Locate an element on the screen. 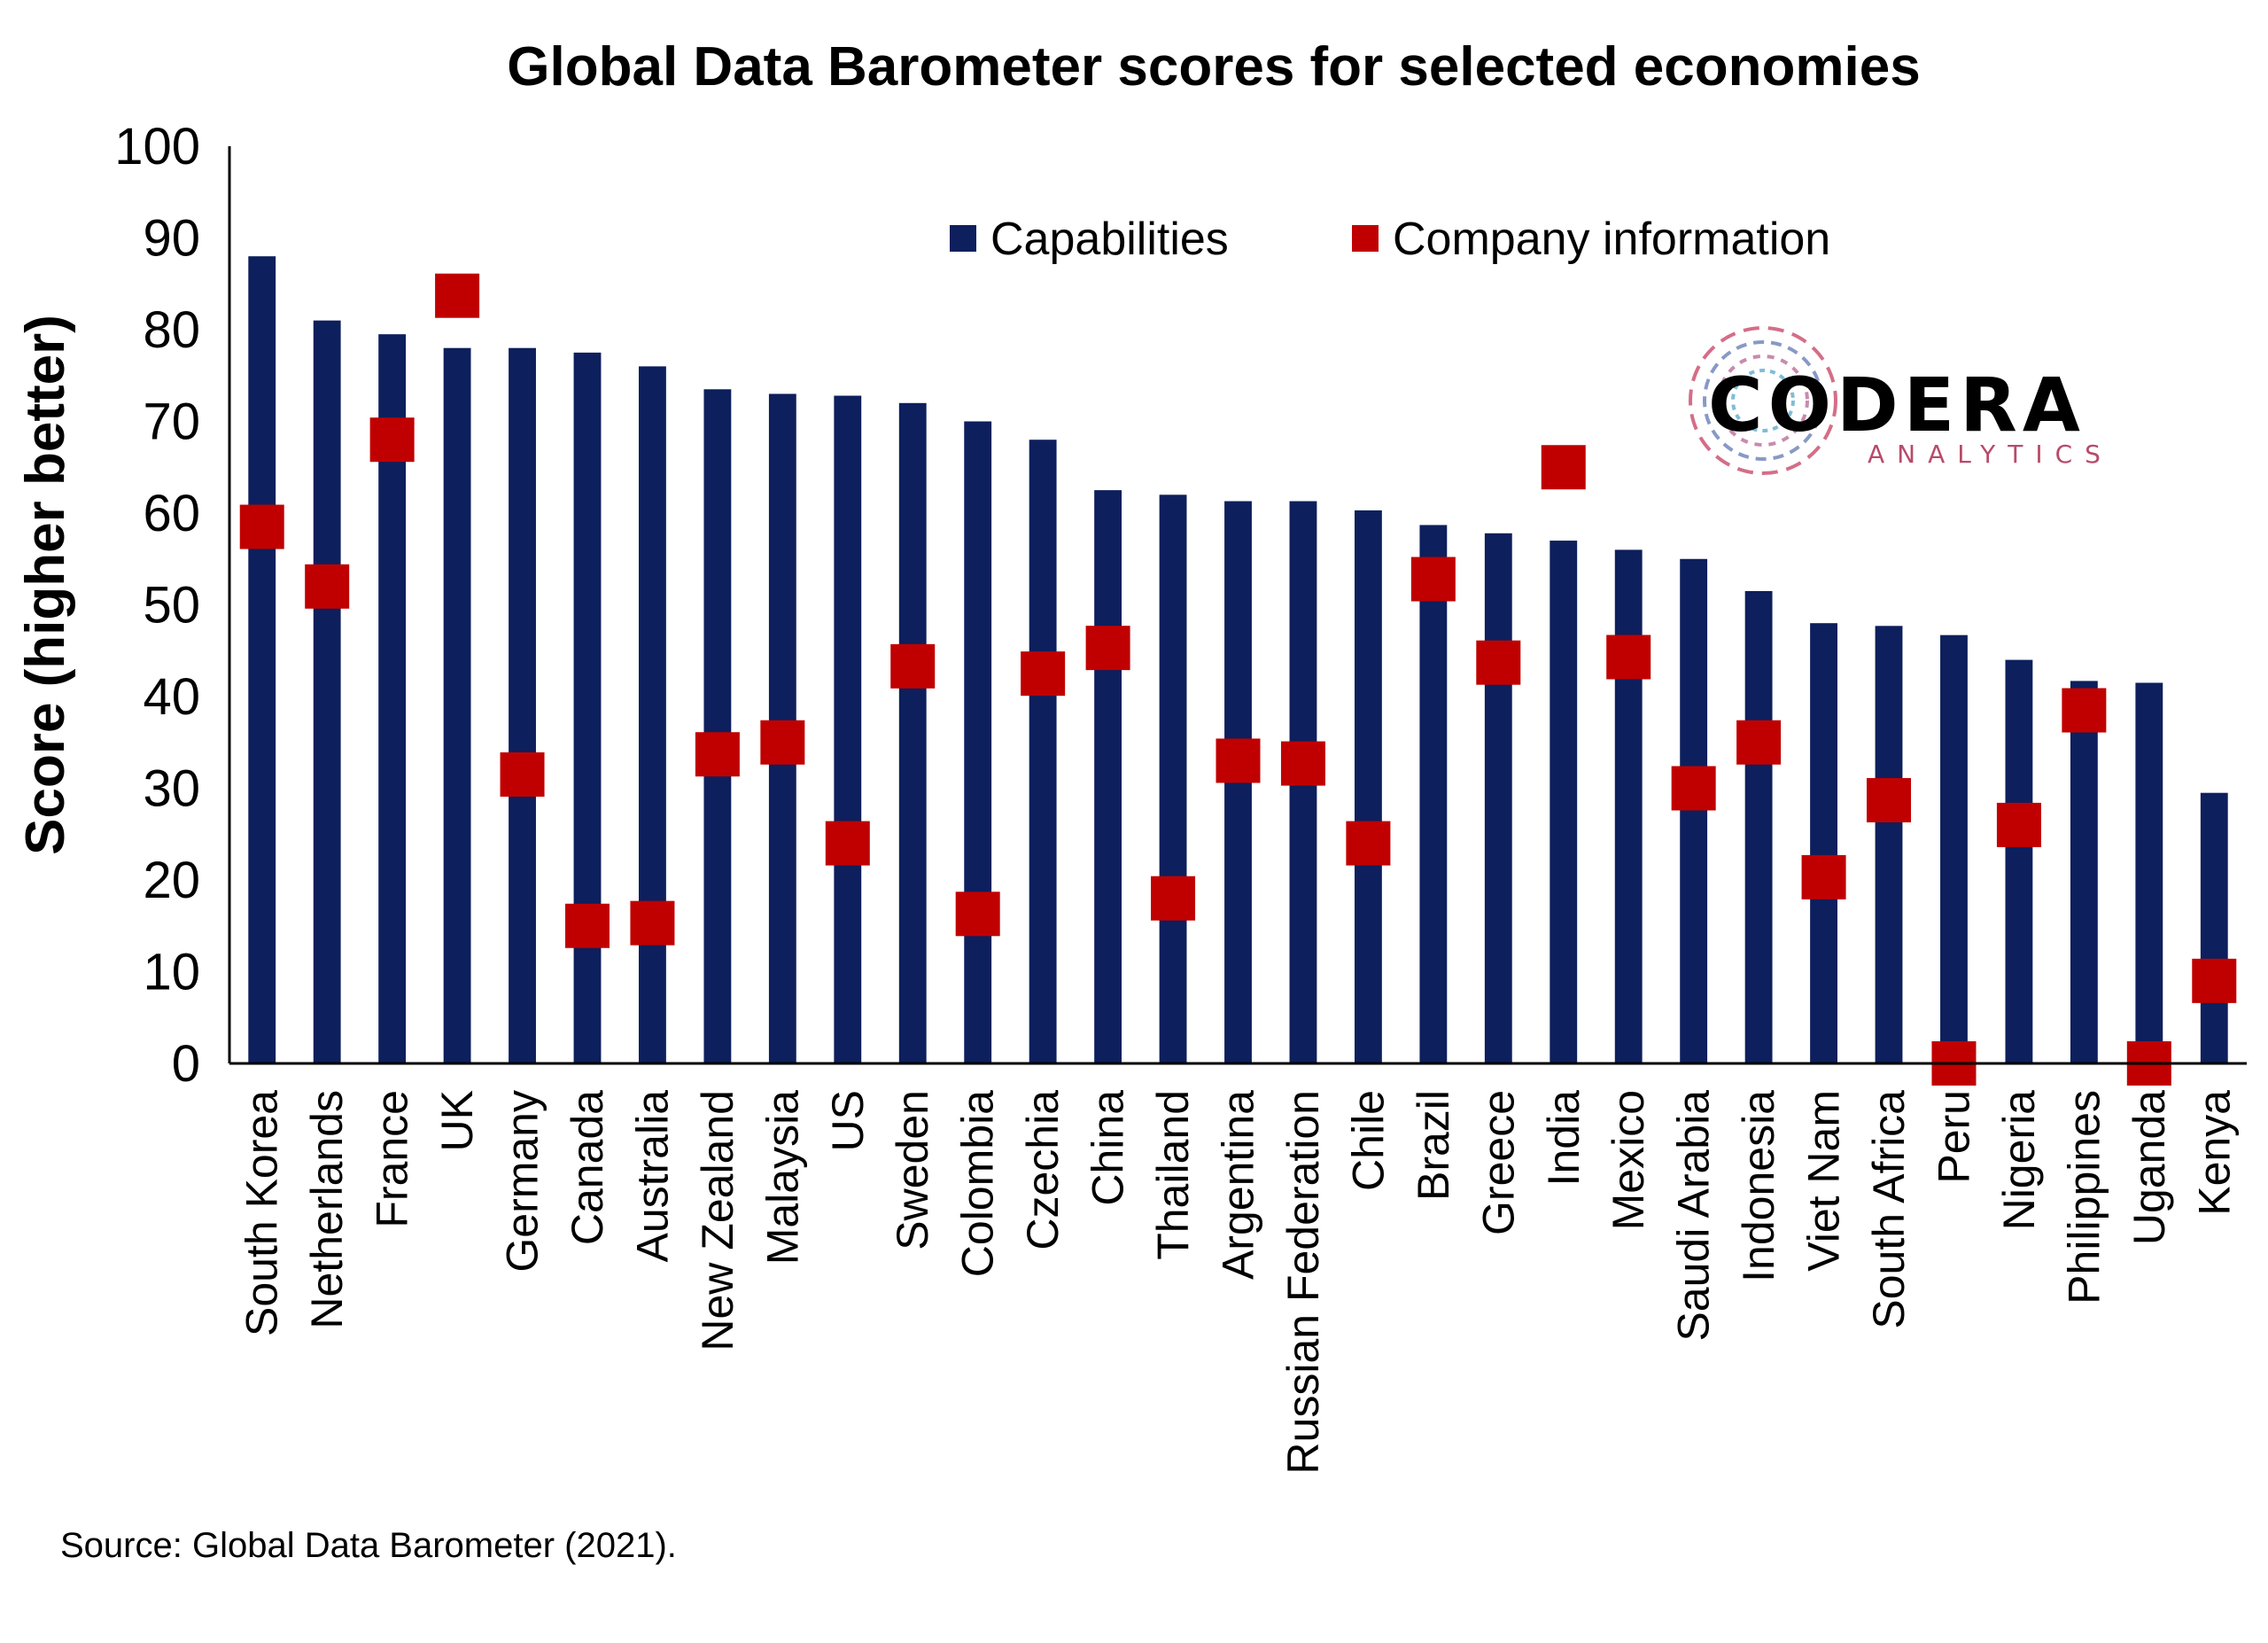 The height and width of the screenshot is (1643, 2268). x-tick-label: India is located at coordinates (1563, 1138).